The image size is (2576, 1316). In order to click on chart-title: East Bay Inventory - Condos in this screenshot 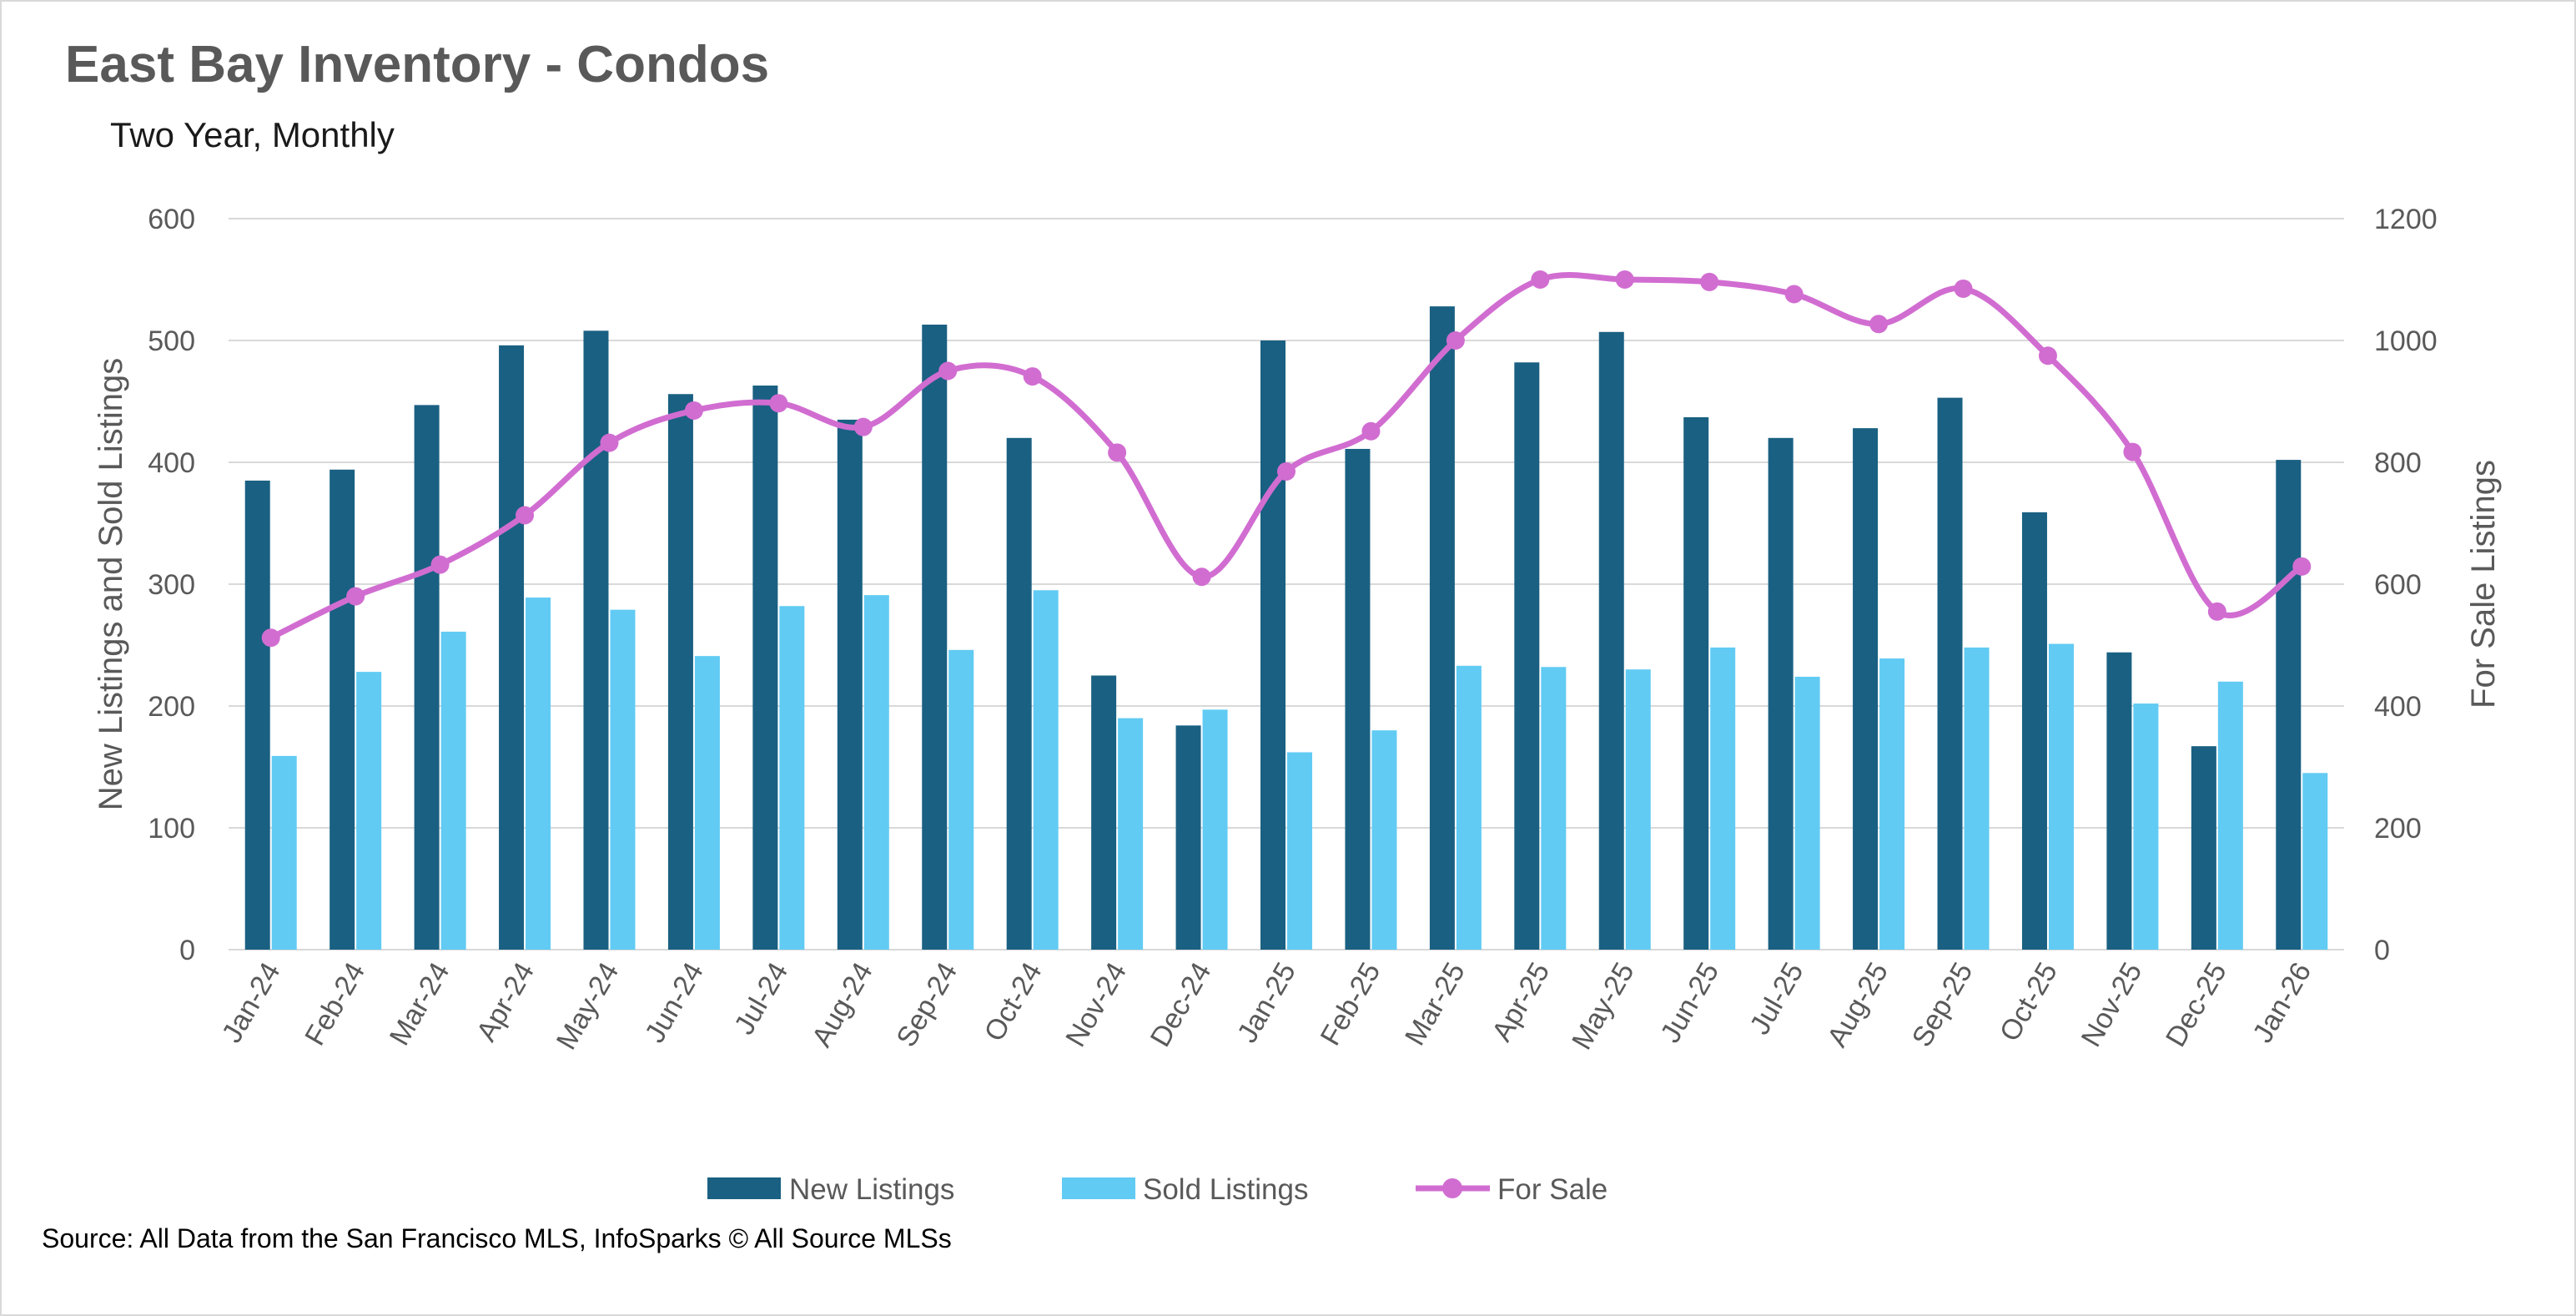, I will do `click(417, 64)`.